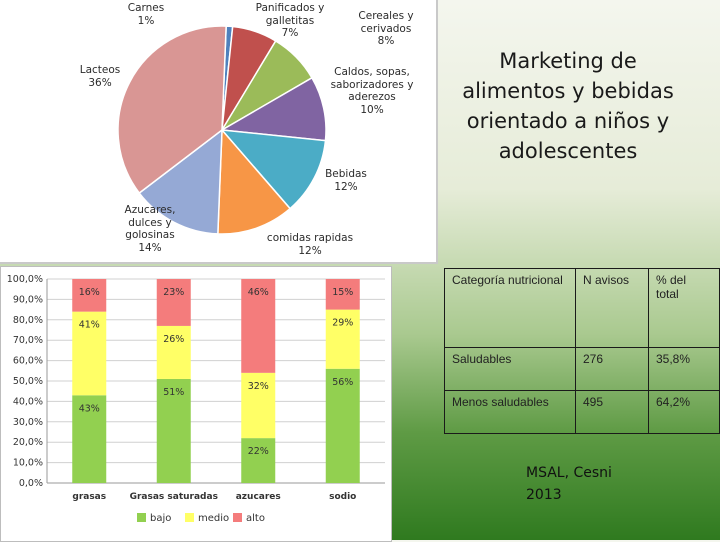 The image size is (720, 542). I want to click on pie-label-line: 8%, so click(386, 41).